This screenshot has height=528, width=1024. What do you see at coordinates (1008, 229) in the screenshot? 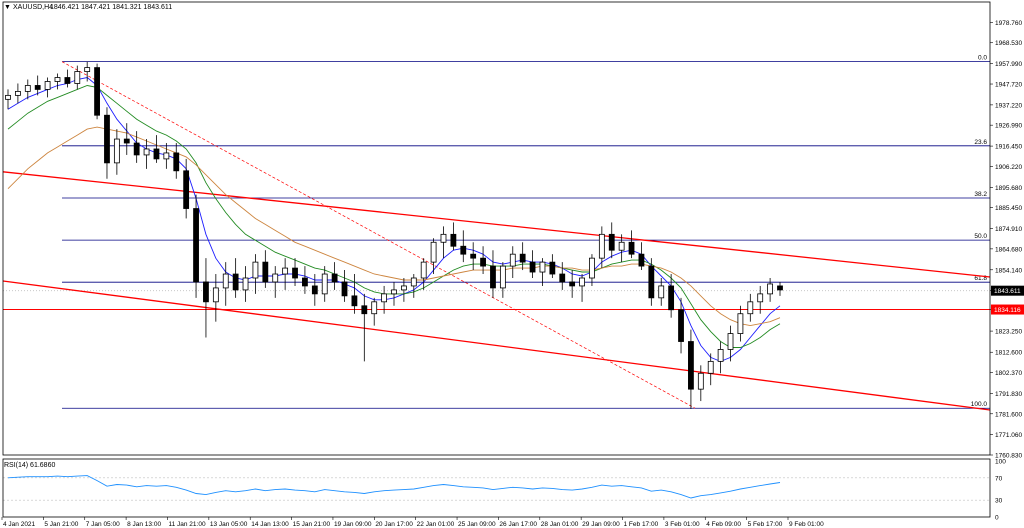
I see `price-tick-label: 1874.910` at bounding box center [1008, 229].